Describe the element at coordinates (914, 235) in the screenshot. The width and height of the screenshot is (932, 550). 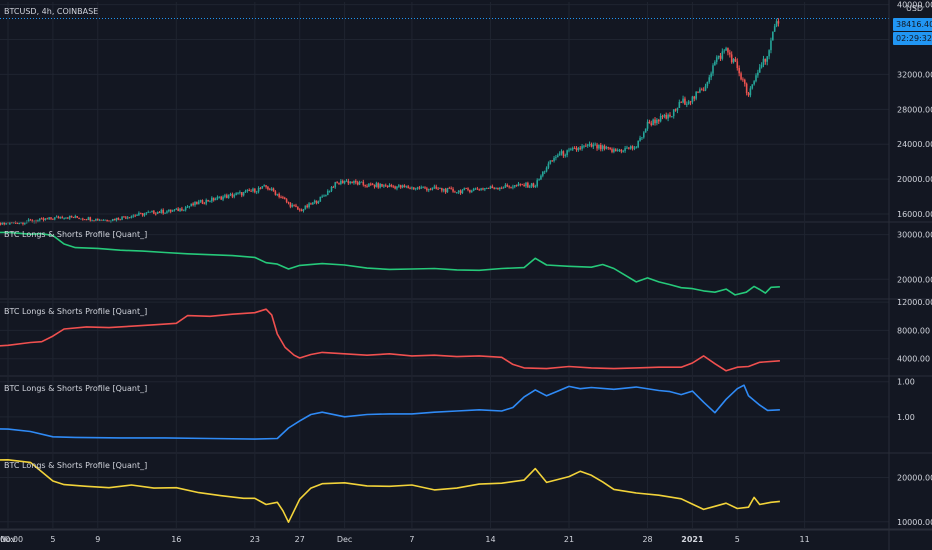
I see `y-tick-label: 30000.00` at that location.